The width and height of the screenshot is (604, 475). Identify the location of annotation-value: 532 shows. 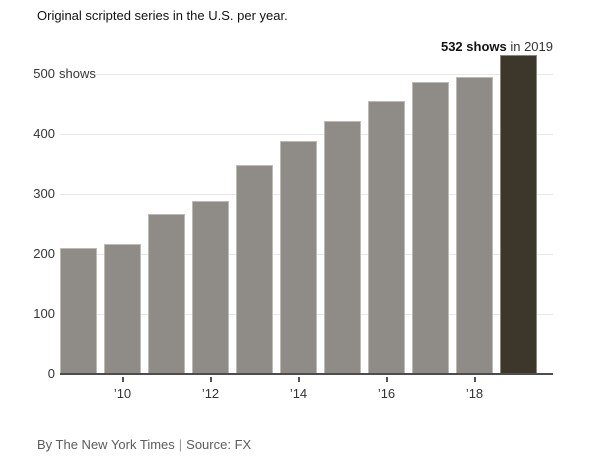
(473, 46).